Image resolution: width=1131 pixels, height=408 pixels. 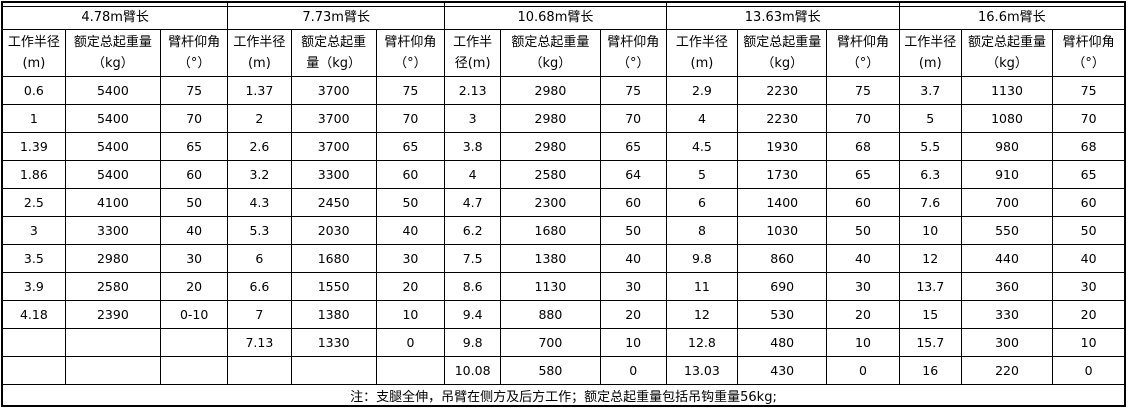 What do you see at coordinates (782, 90) in the screenshot?
I see `cell-capacity: 2230` at bounding box center [782, 90].